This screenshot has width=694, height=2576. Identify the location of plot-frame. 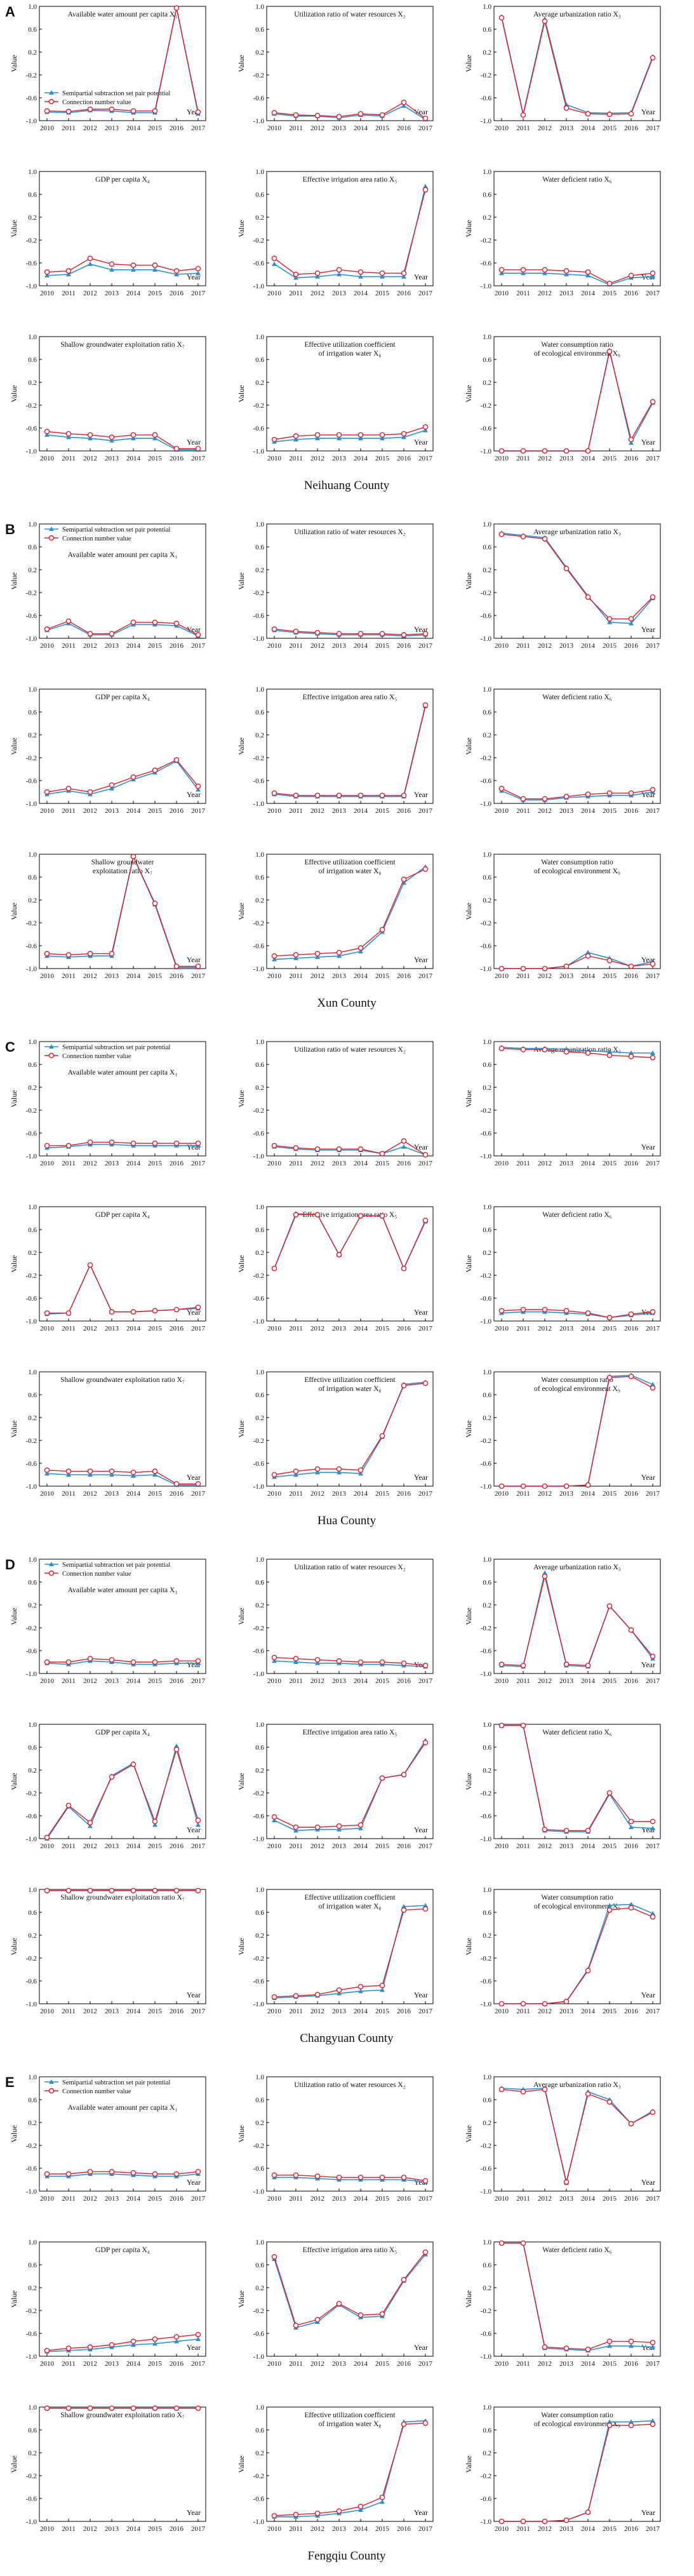
(350, 581).